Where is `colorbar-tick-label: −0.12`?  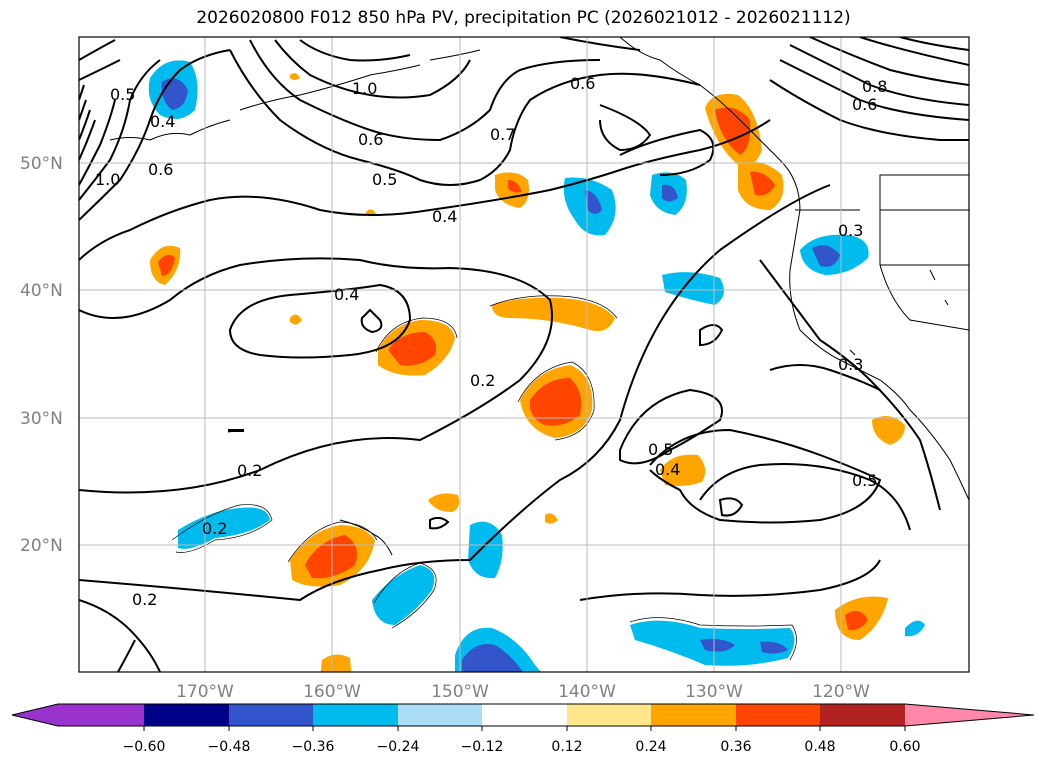 colorbar-tick-label: −0.12 is located at coordinates (482, 747).